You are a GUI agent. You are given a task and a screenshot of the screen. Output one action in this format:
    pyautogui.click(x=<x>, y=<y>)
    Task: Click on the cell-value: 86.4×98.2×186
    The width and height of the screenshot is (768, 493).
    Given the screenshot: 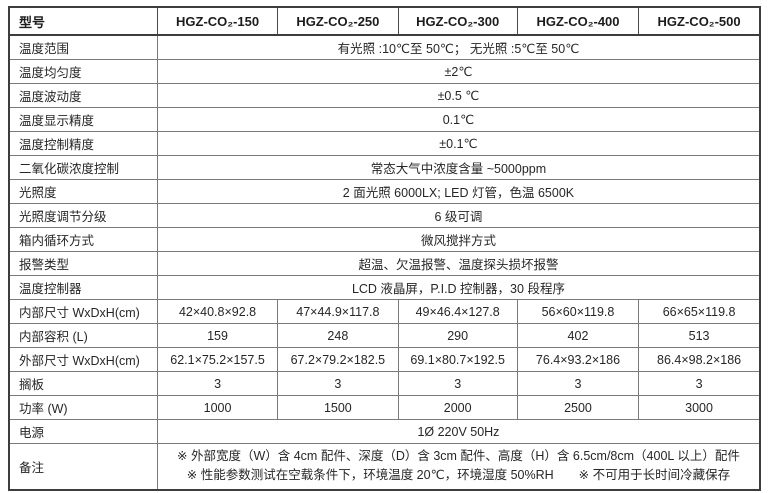 What is the action you would take?
    pyautogui.click(x=699, y=359)
    